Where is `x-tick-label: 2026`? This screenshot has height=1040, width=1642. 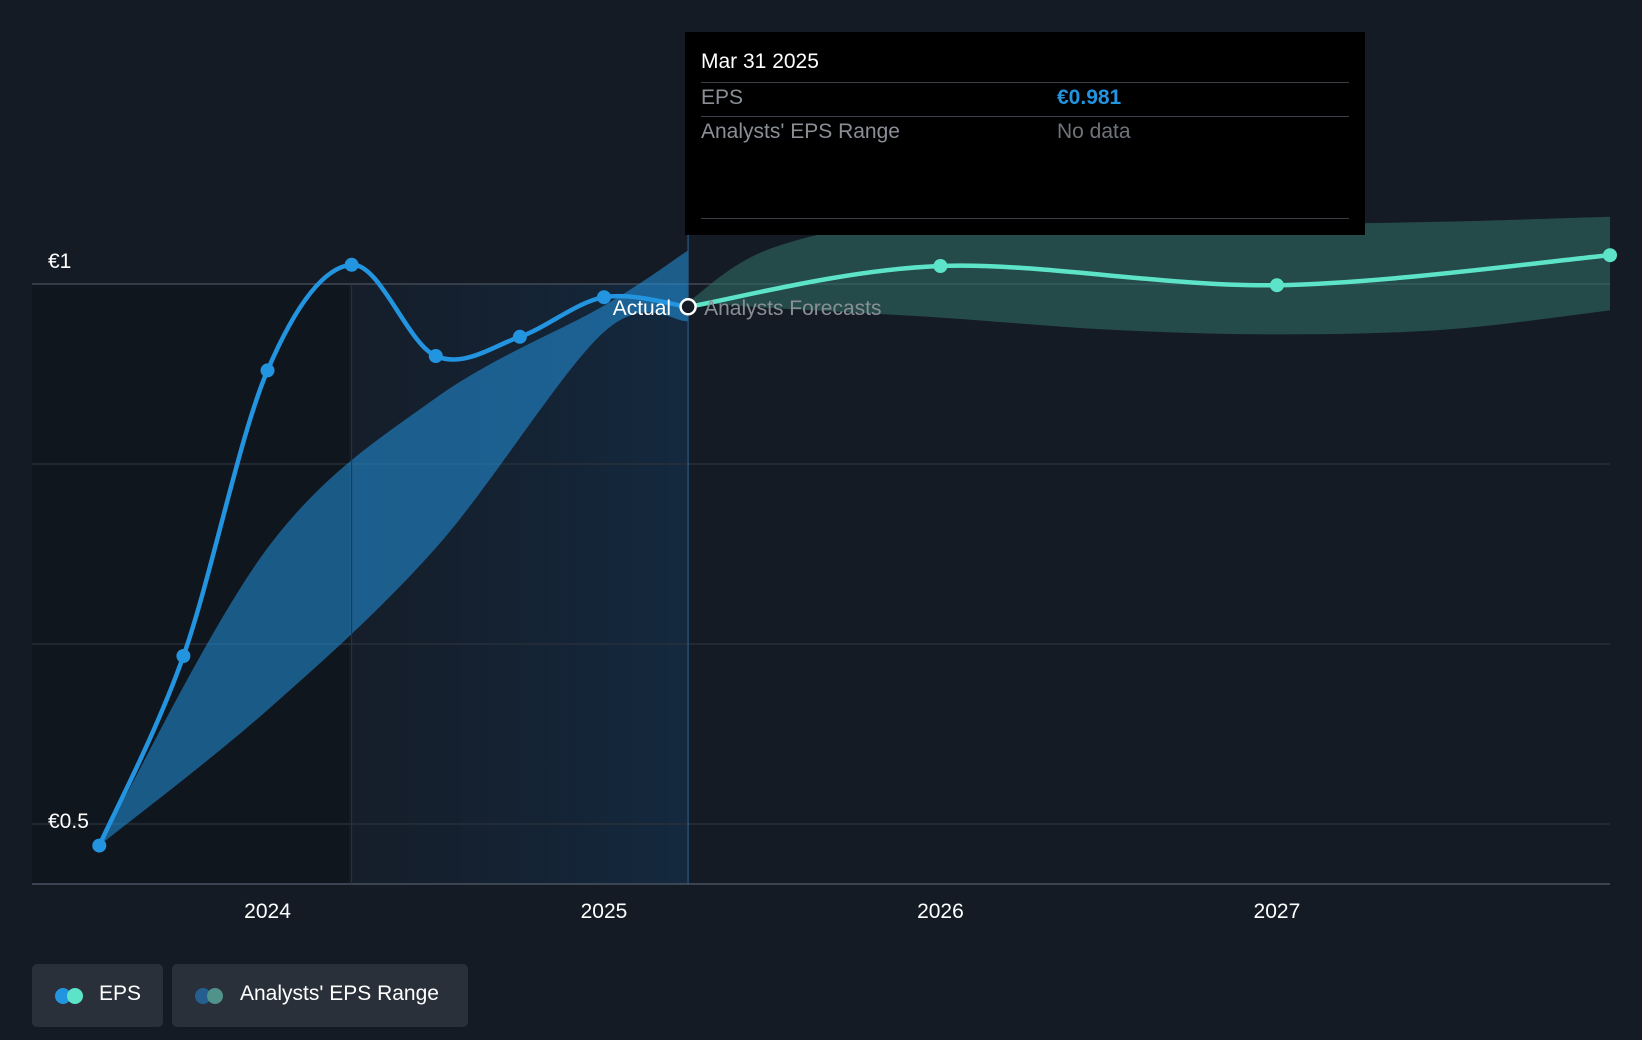 x-tick-label: 2026 is located at coordinates (940, 911).